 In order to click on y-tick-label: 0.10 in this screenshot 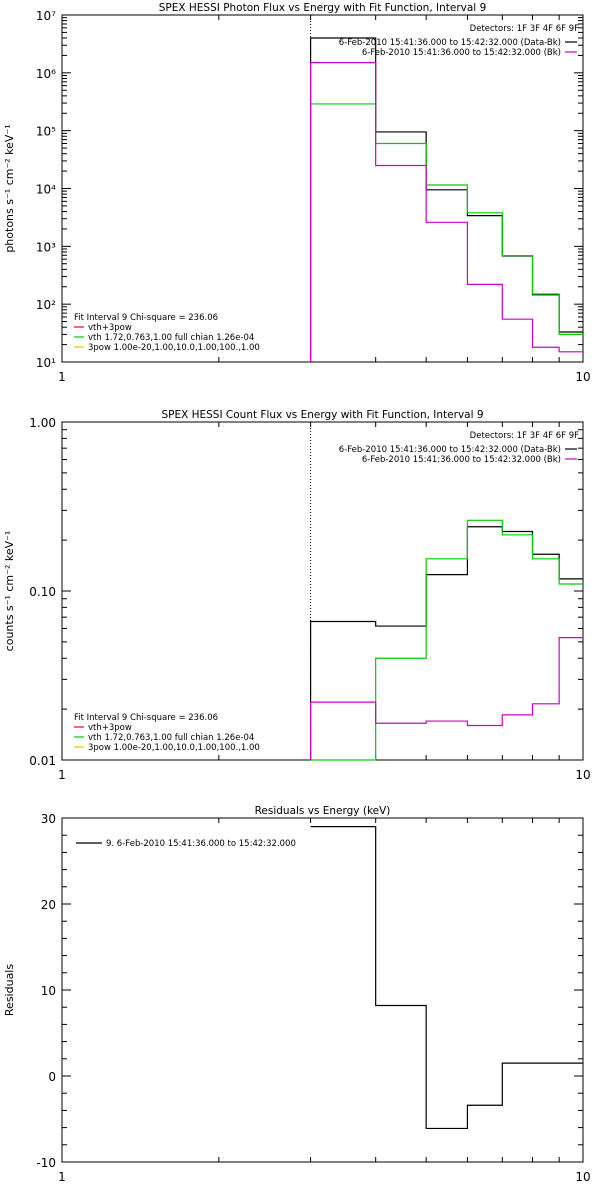, I will do `click(42, 592)`.